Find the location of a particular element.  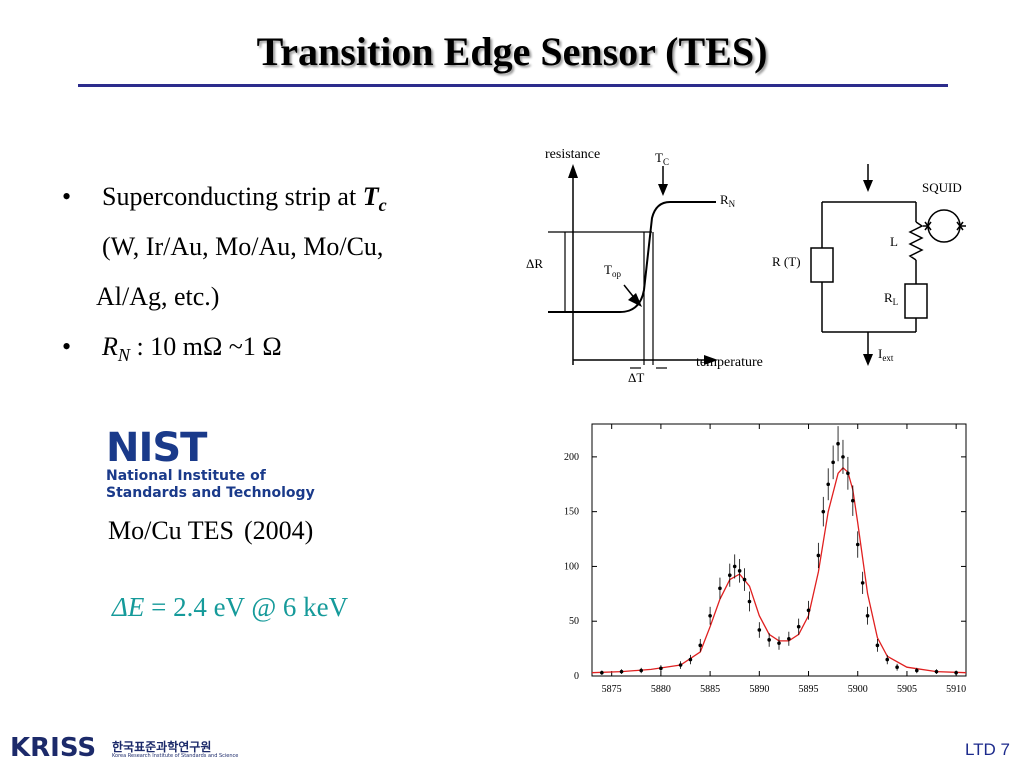

delta-t-label: ΔT is located at coordinates (636, 377).